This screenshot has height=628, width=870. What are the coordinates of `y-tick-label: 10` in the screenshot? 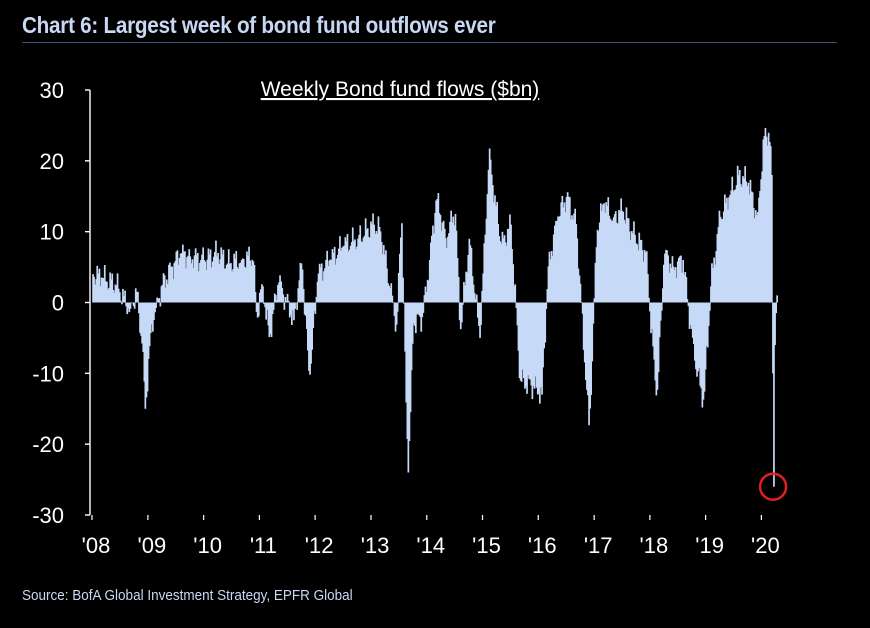 It's located at (52, 232).